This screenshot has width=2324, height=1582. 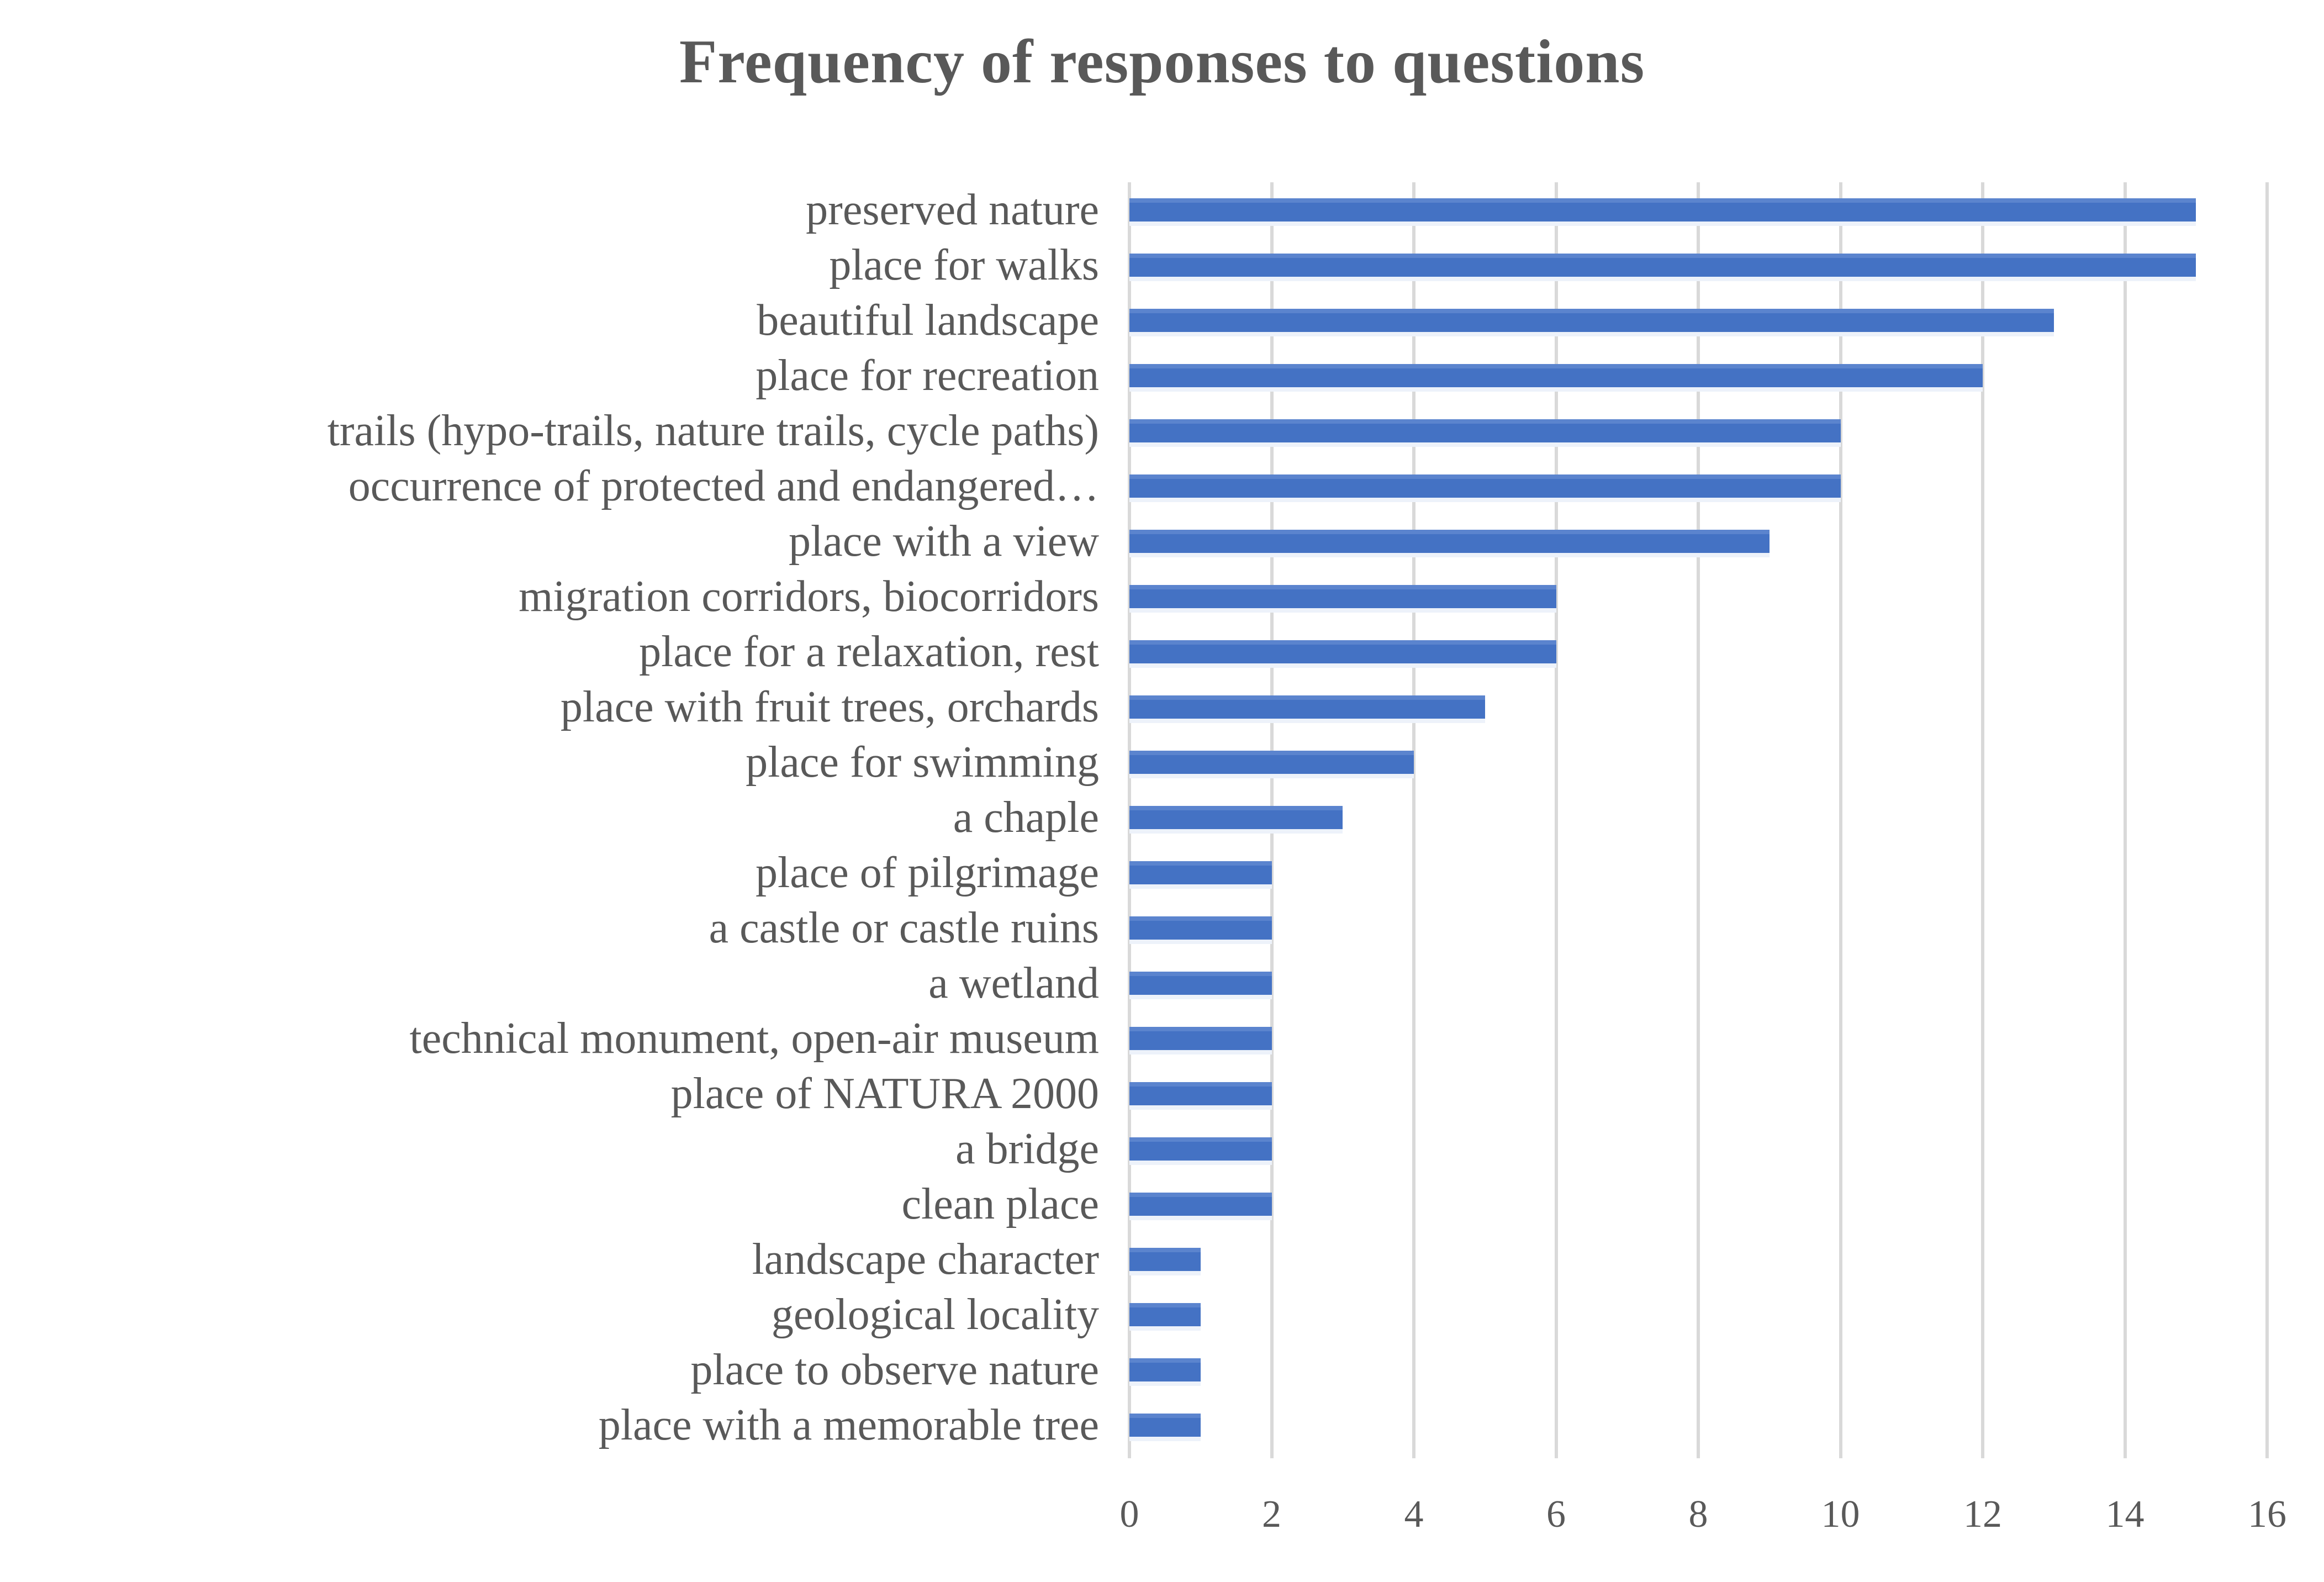 I want to click on category-label: place with a memorable tree, so click(x=848, y=1425).